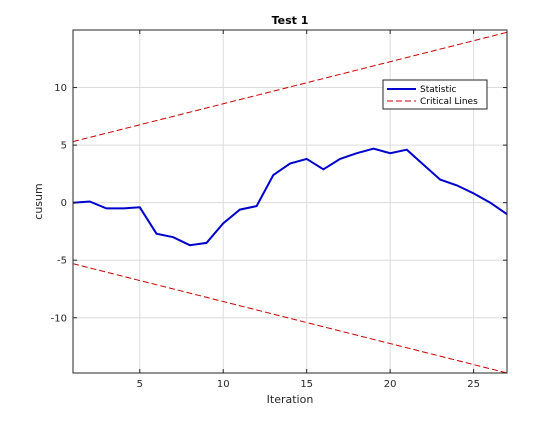 This screenshot has width=560, height=425. I want to click on x-axis-label: Iteration, so click(290, 399).